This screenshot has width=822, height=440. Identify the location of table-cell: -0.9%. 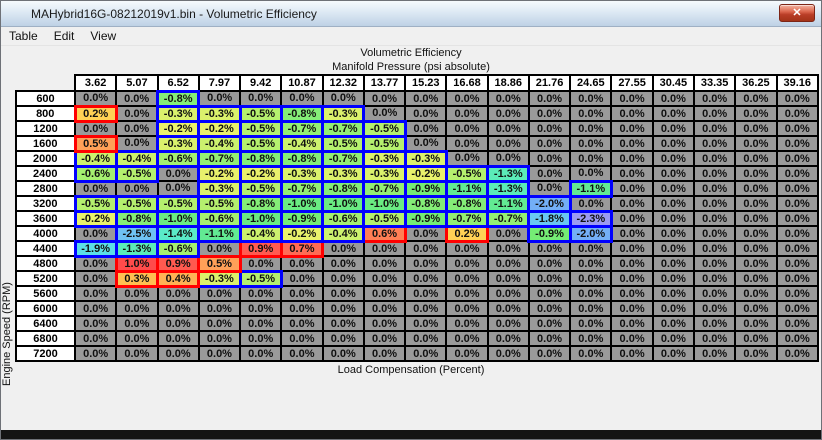
(302, 218).